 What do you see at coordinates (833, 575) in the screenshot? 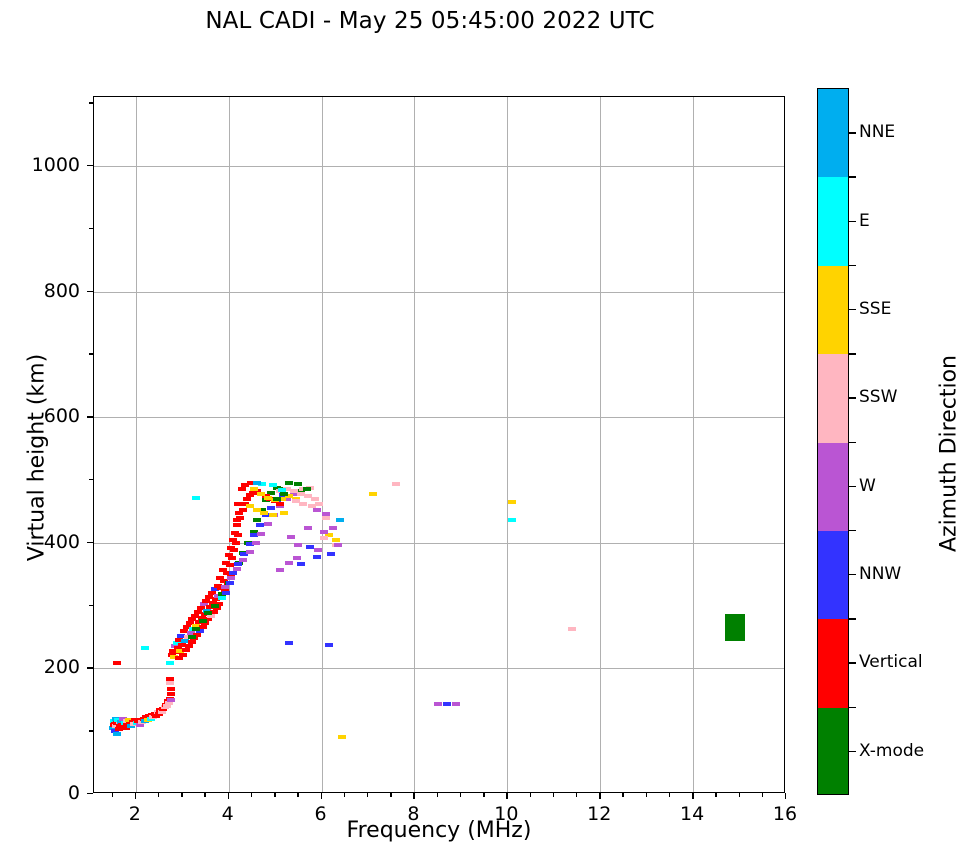
I see `colorbar-segment-nnw` at bounding box center [833, 575].